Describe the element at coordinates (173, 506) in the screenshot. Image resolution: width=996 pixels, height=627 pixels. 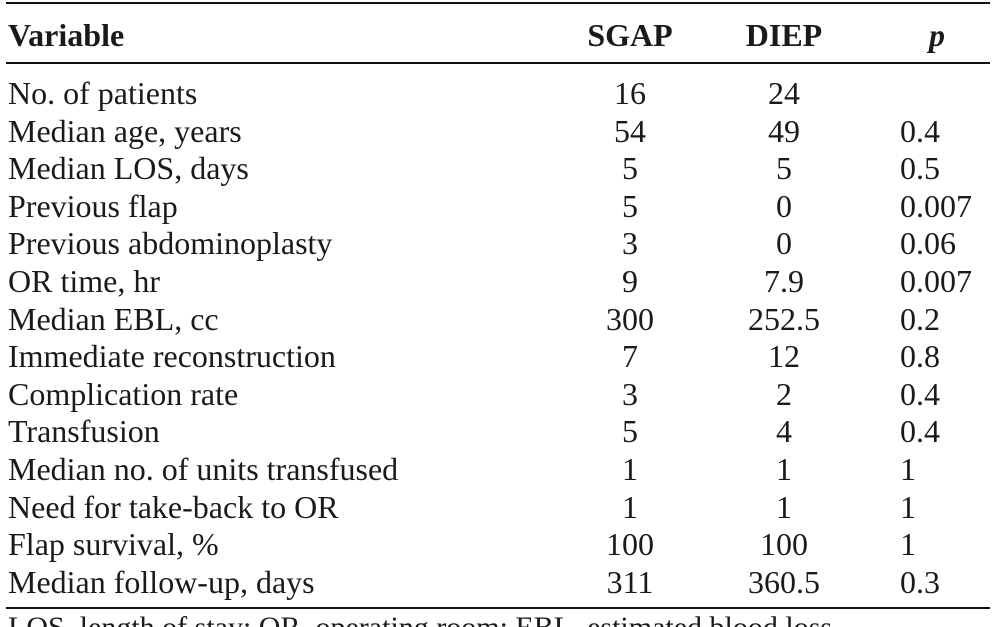
I see `row-label: Need for take-back to OR` at that location.